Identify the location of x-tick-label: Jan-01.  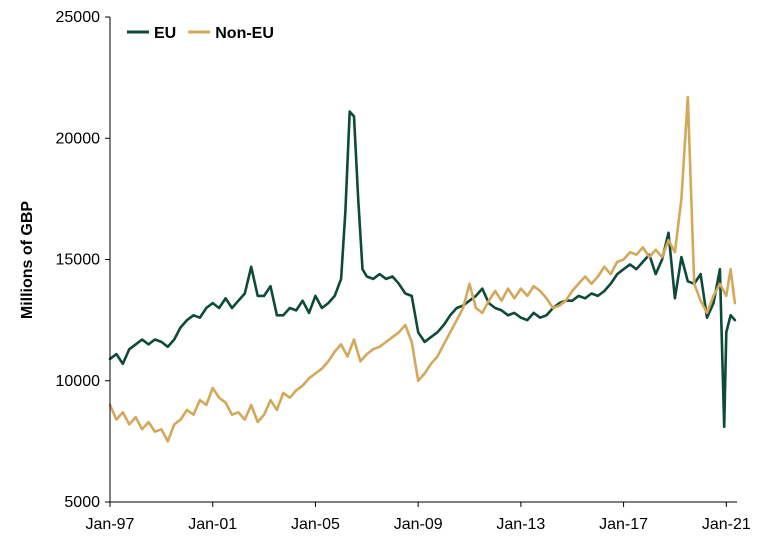
(212, 524).